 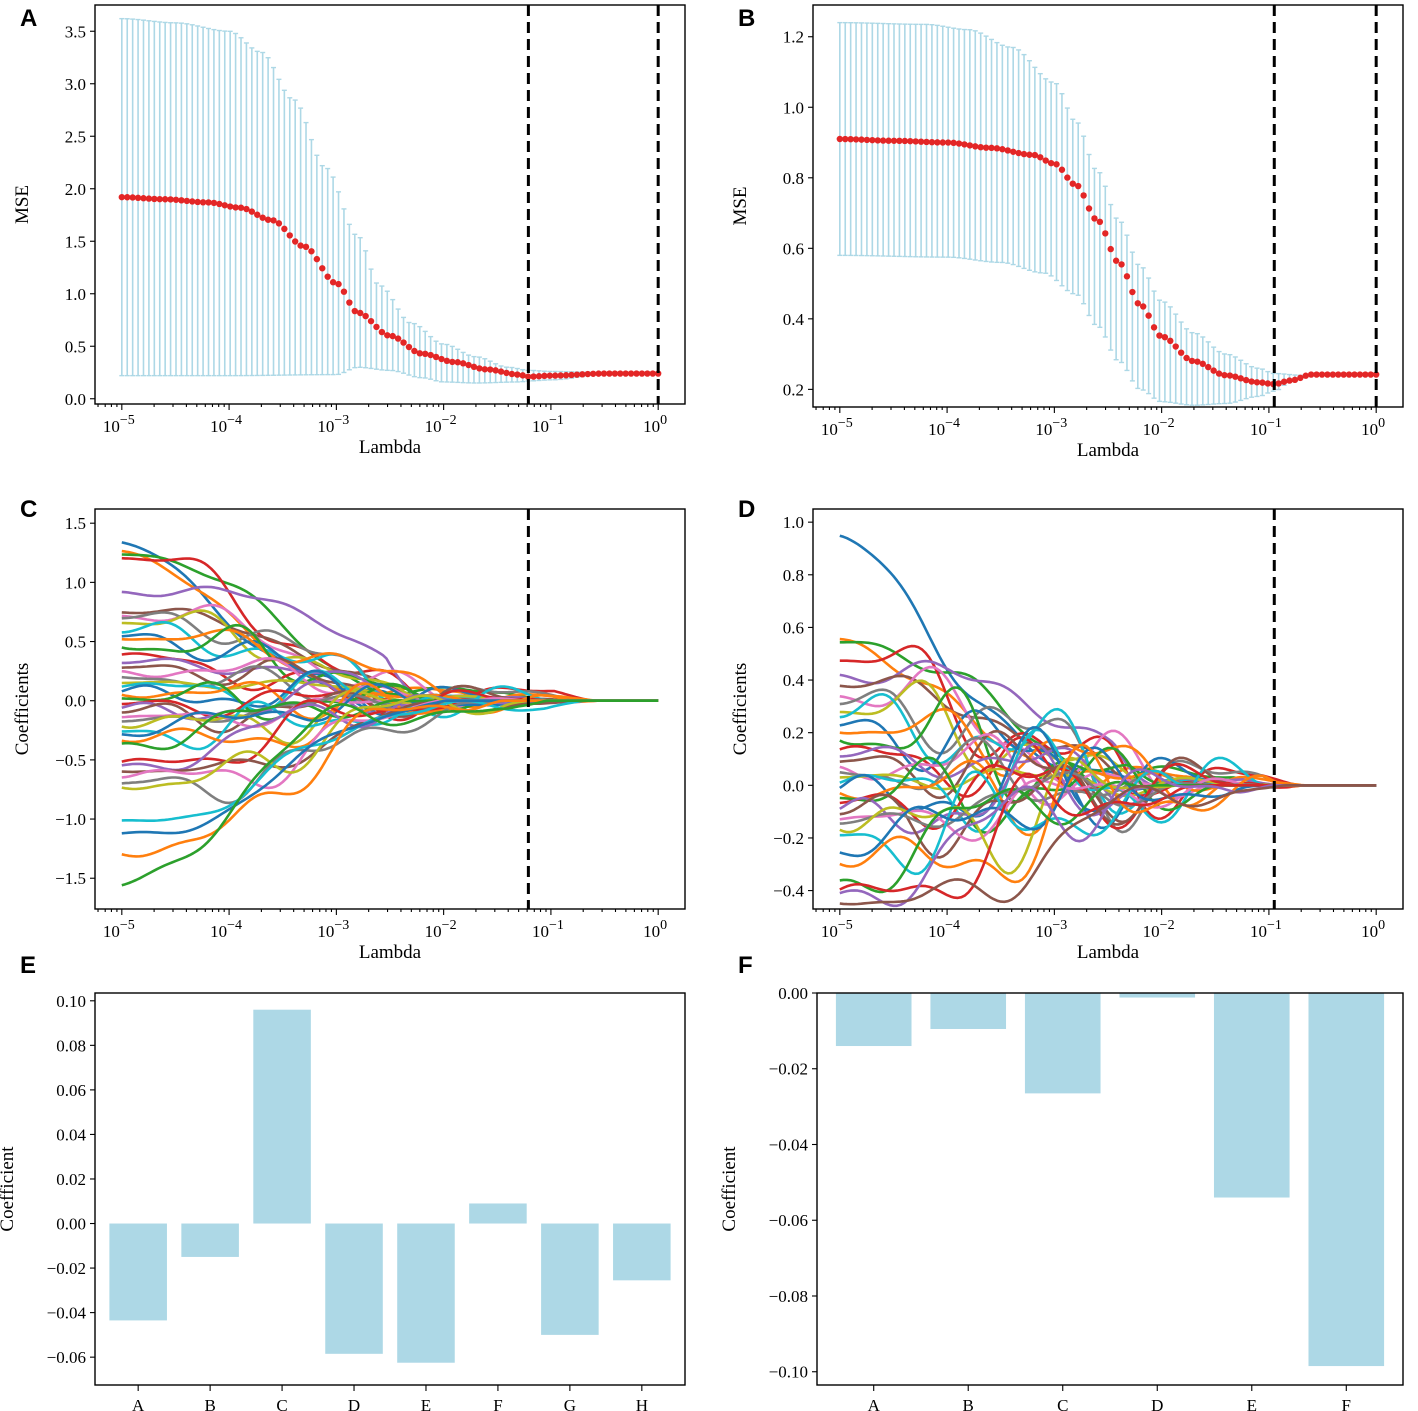 What do you see at coordinates (390, 204) in the screenshot?
I see `plot-frame-A` at bounding box center [390, 204].